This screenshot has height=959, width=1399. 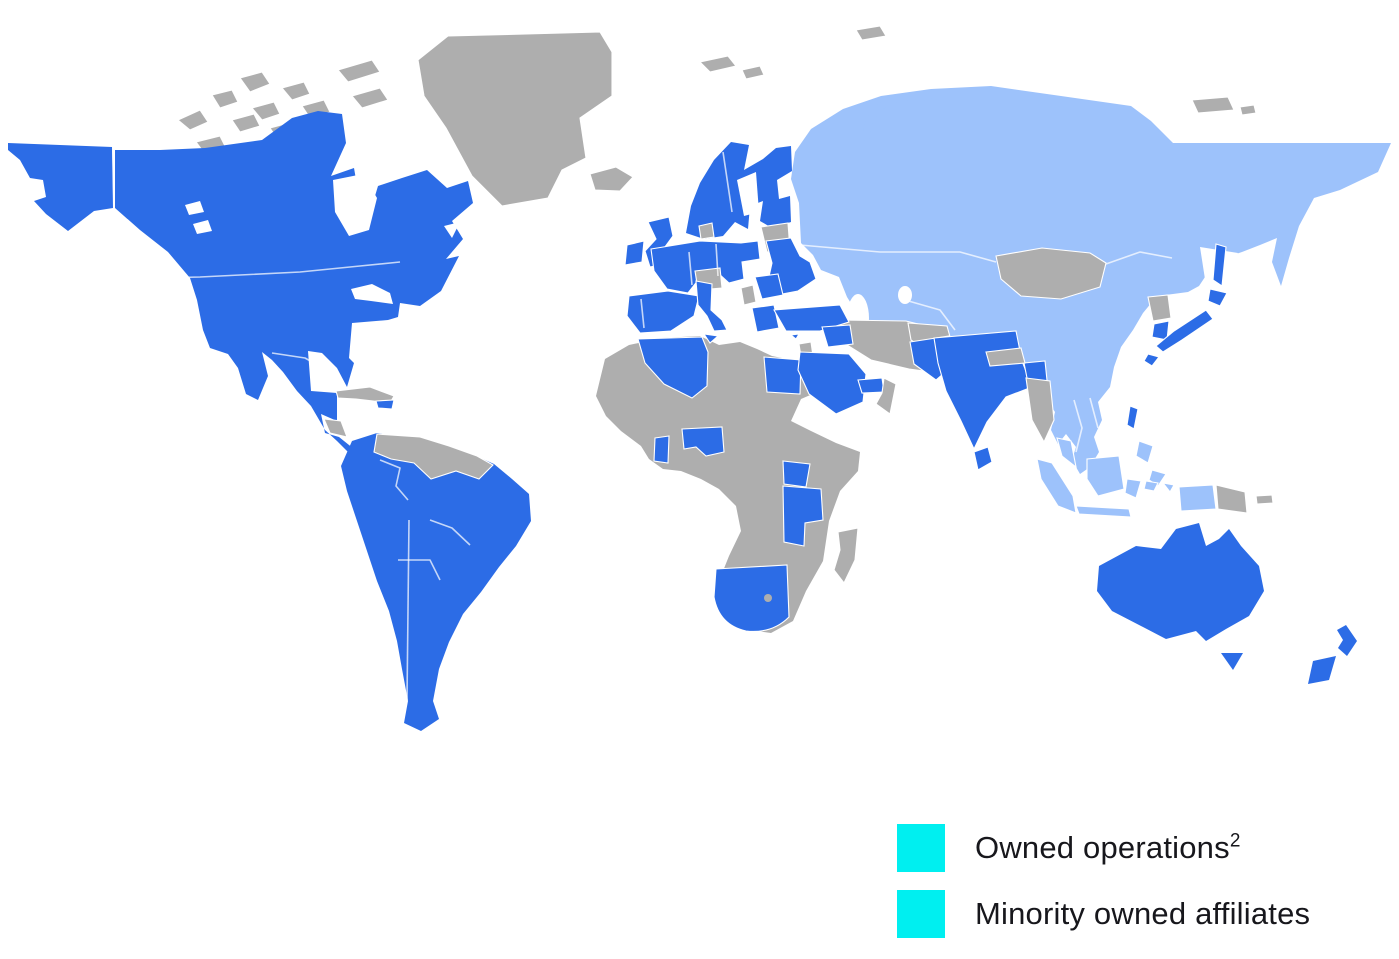 What do you see at coordinates (1232, 661) in the screenshot?
I see `region-tasmania` at bounding box center [1232, 661].